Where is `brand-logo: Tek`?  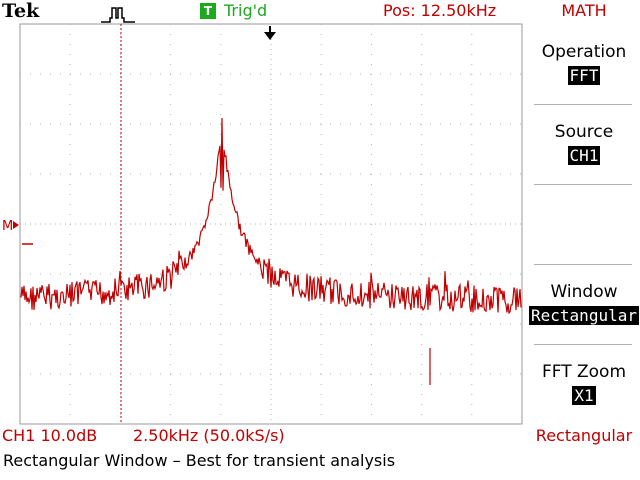 brand-logo: Tek is located at coordinates (21, 11).